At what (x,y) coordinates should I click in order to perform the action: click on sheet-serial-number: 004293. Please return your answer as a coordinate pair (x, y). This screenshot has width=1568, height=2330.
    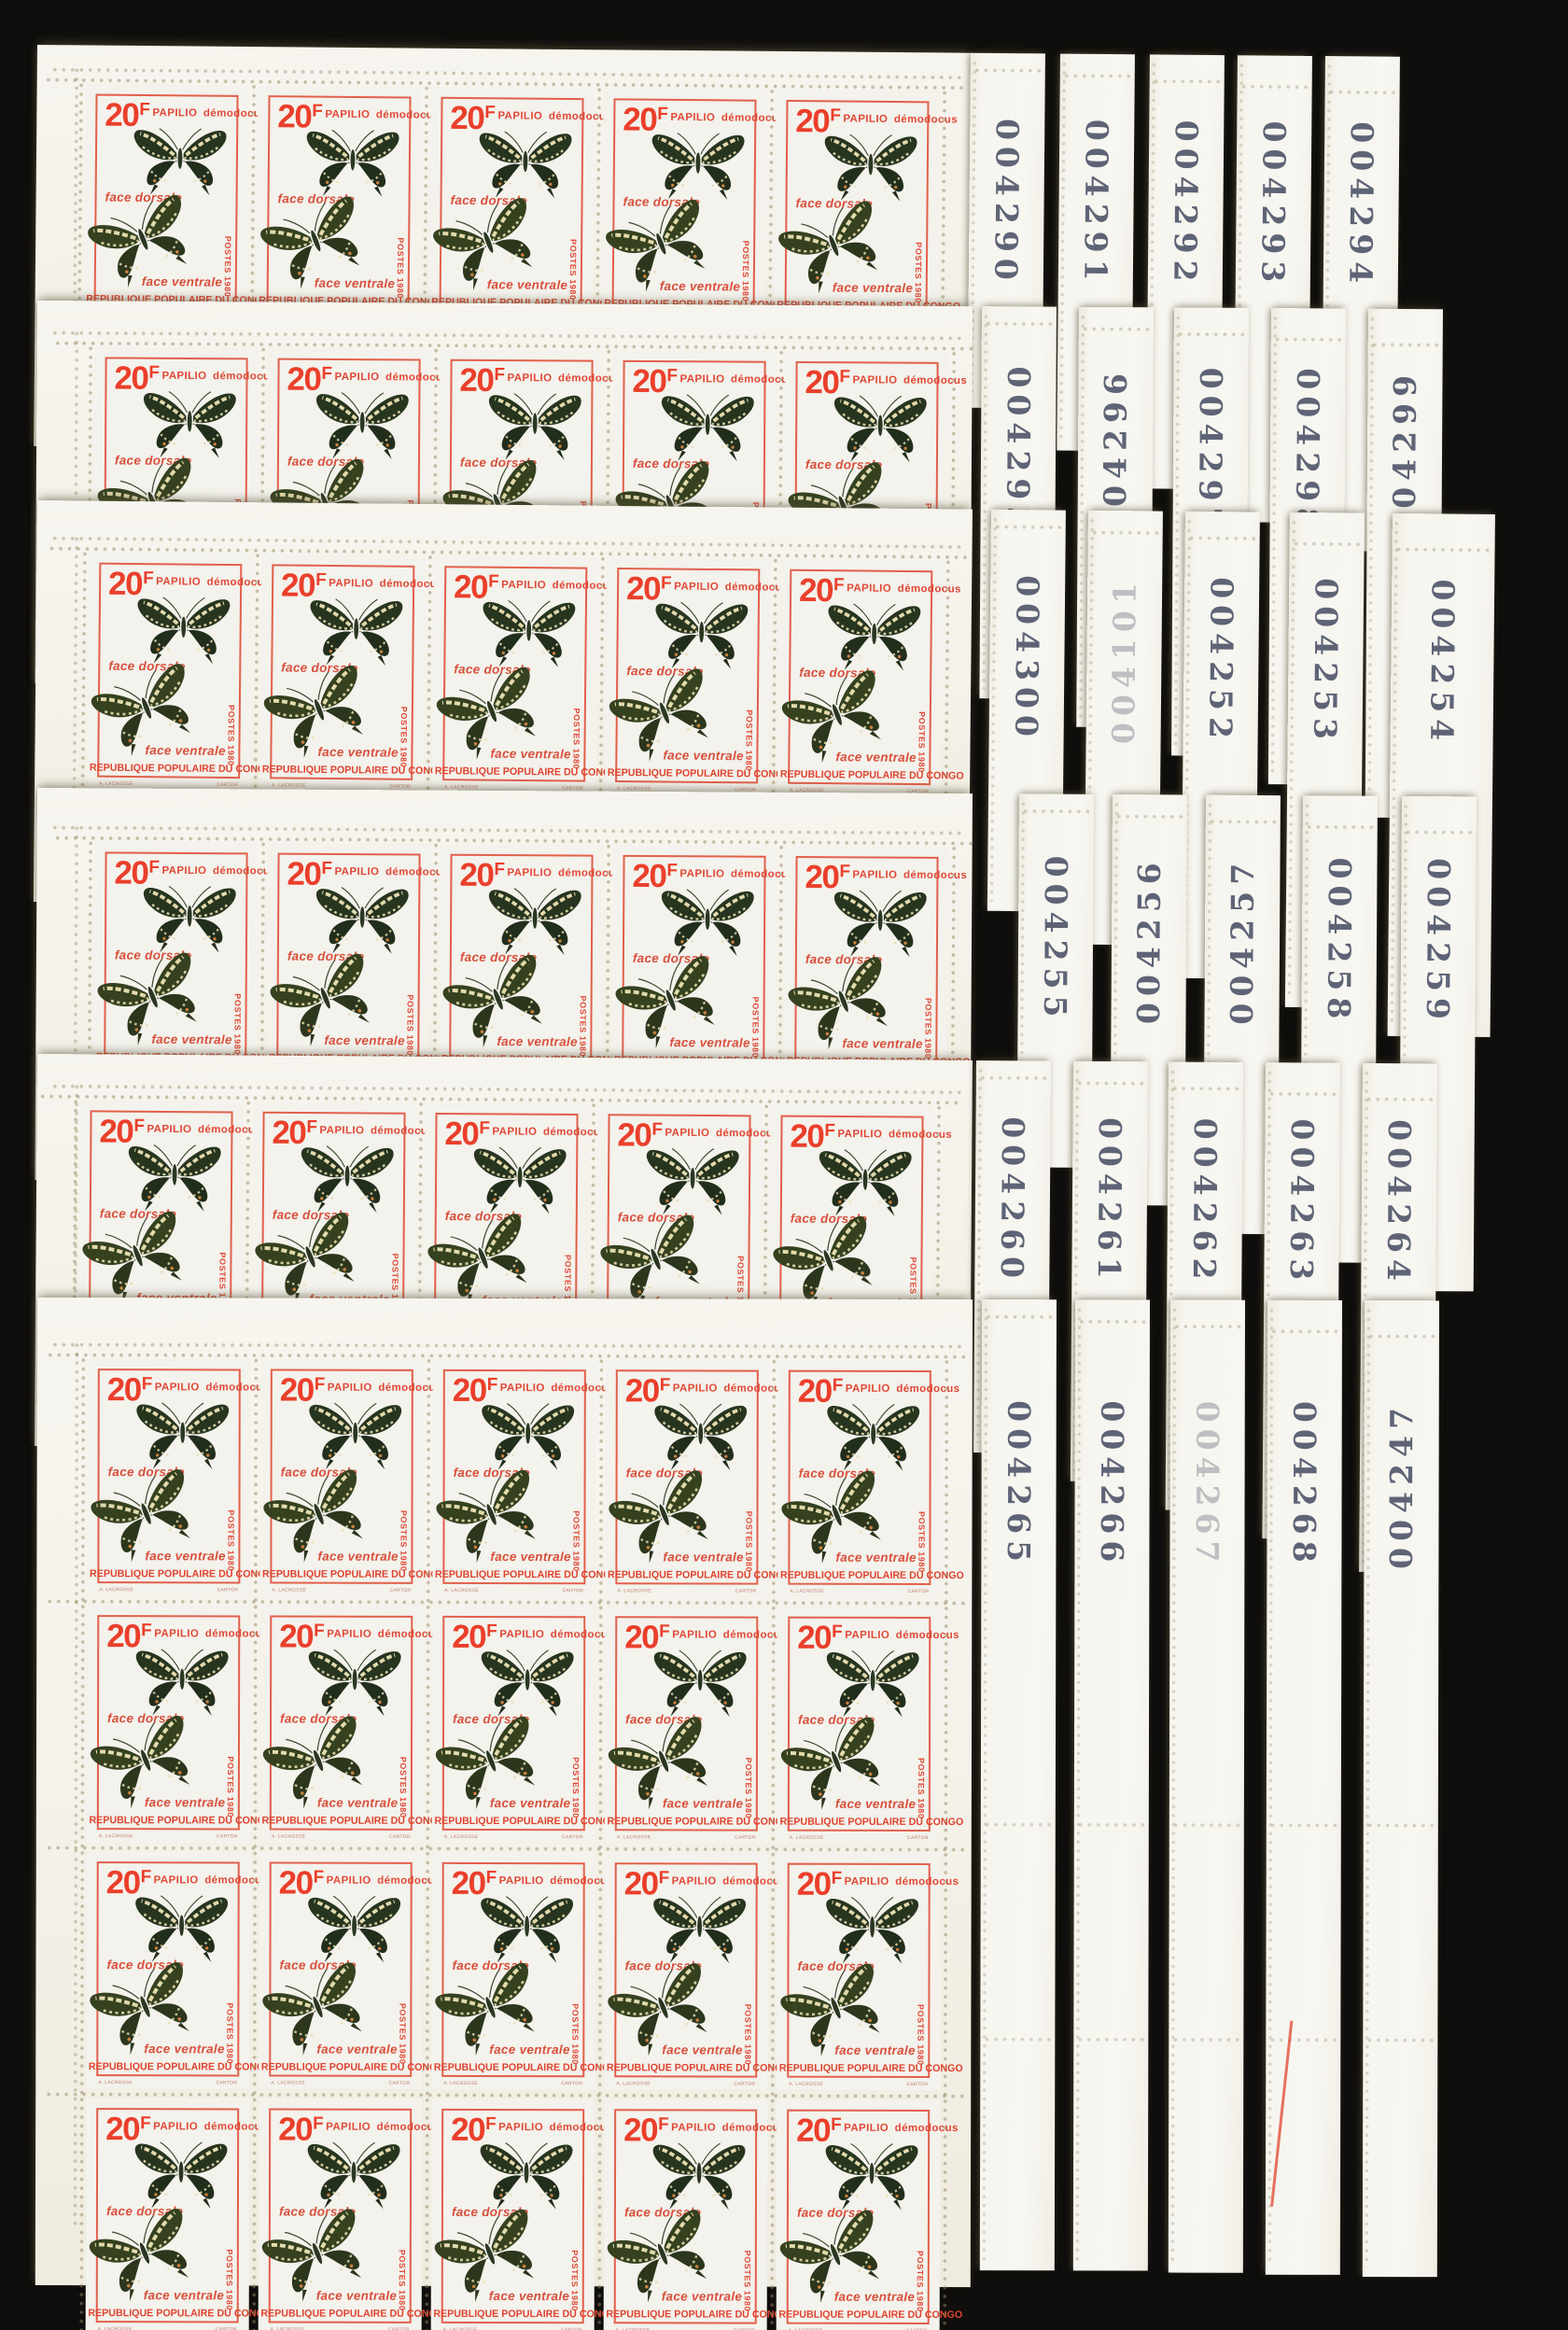
    Looking at the image, I should click on (1273, 204).